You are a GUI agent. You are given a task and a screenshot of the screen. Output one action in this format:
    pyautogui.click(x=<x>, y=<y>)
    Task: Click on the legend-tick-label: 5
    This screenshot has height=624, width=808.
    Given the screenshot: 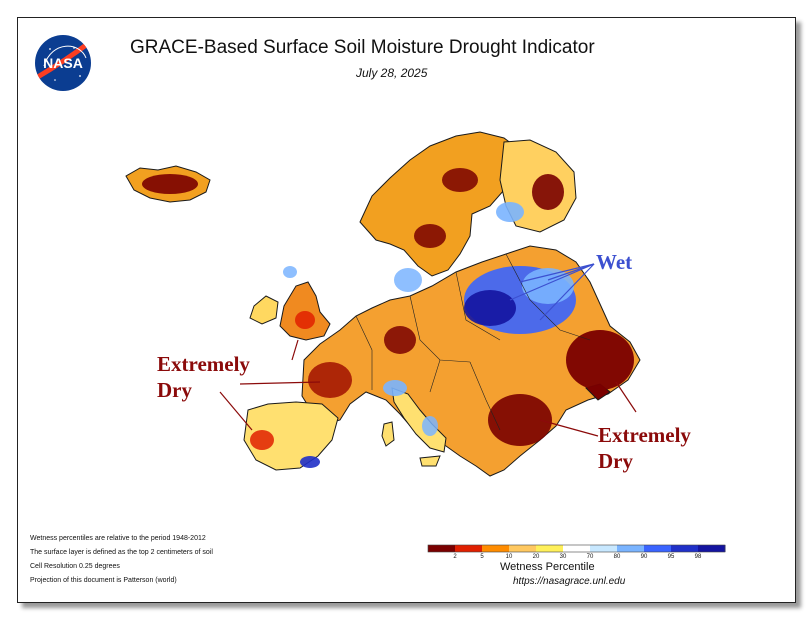 What is the action you would take?
    pyautogui.click(x=482, y=557)
    